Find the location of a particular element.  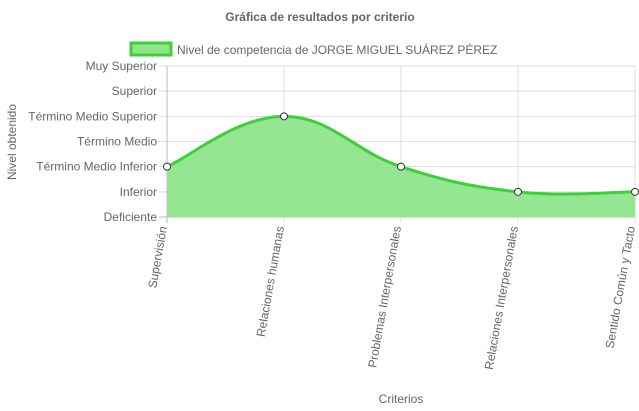

x-axis-title: Criterios is located at coordinates (401, 399).